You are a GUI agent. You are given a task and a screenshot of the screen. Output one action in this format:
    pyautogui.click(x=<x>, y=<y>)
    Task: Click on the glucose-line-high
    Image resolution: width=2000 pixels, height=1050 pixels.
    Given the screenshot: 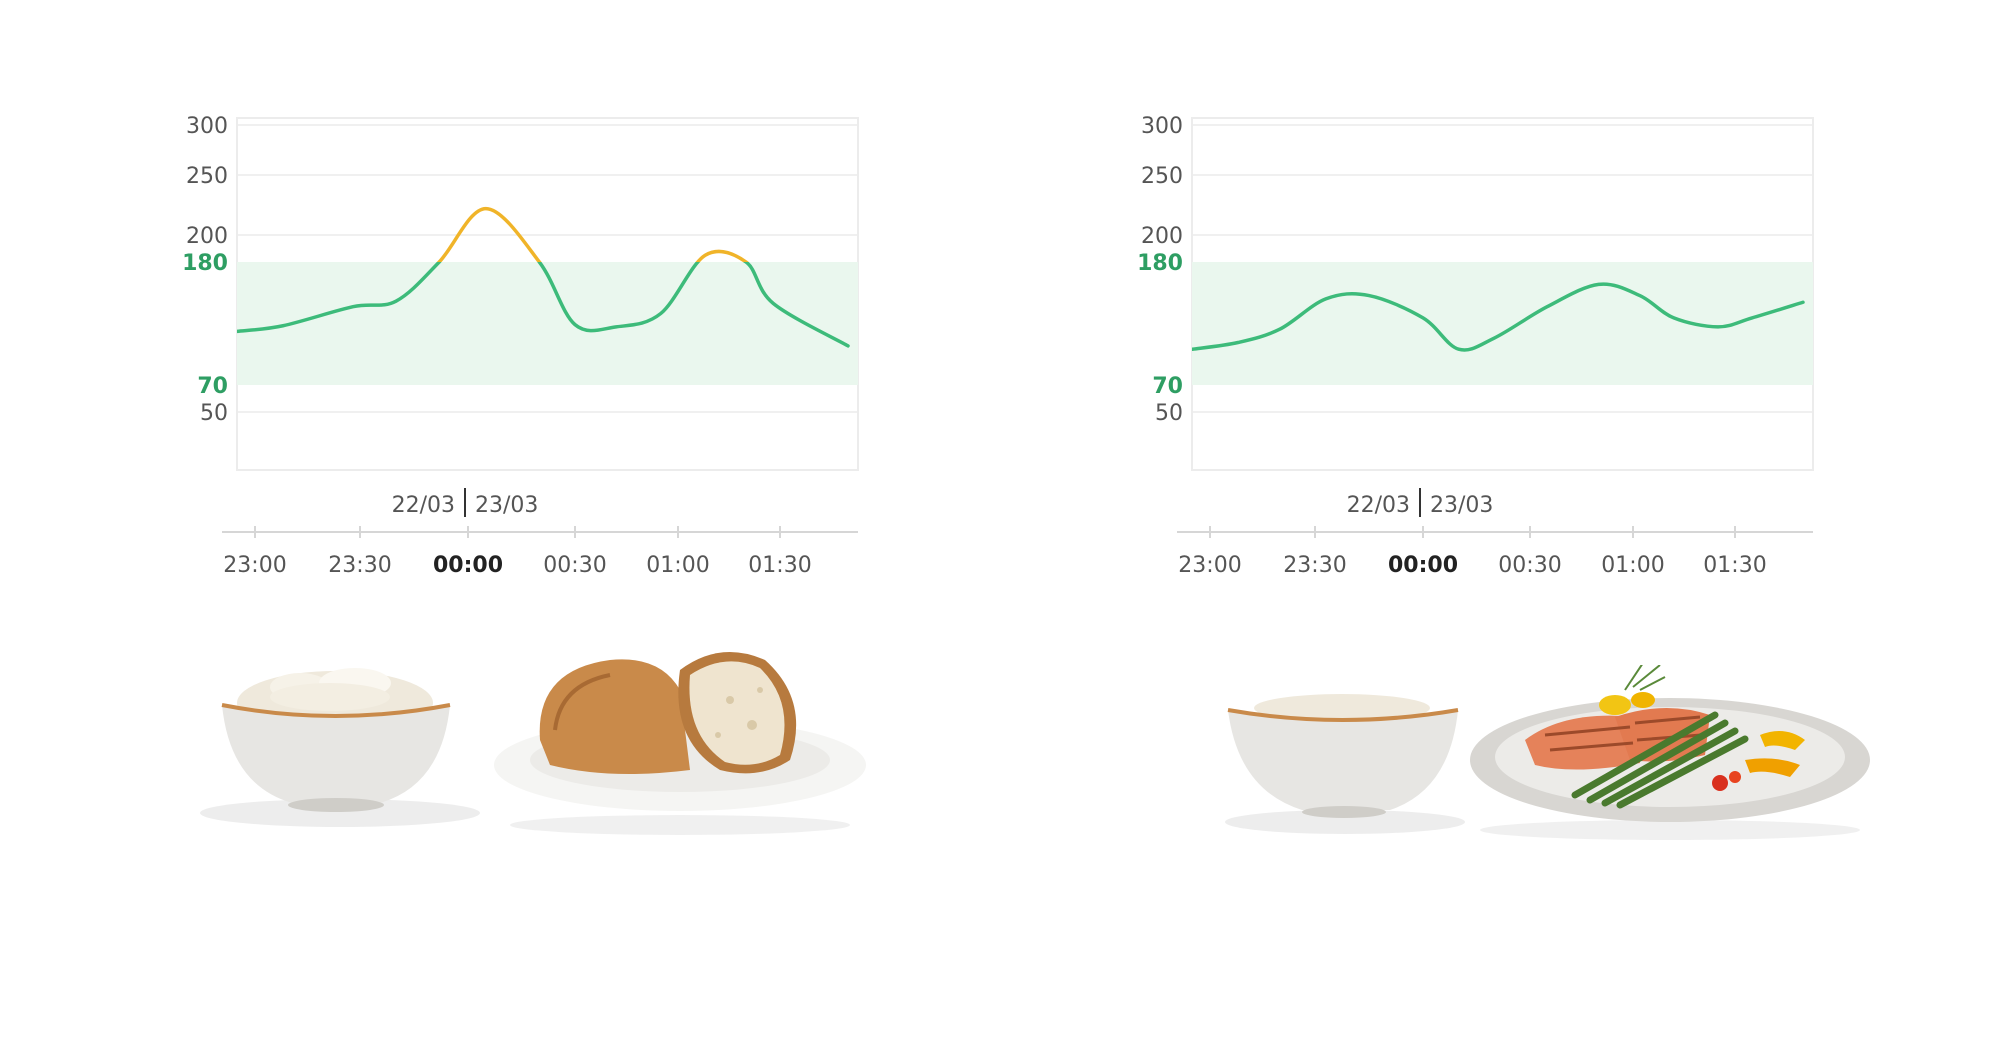 What is the action you would take?
    pyautogui.click(x=592, y=234)
    